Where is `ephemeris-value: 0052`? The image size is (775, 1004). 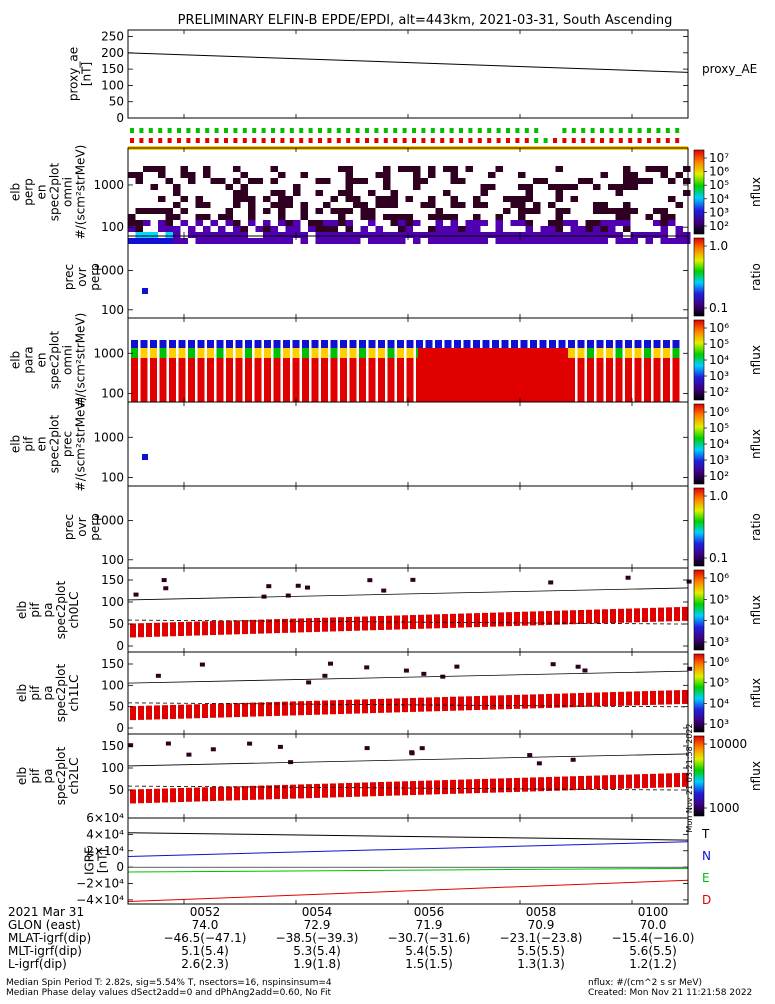 ephemeris-value: 0052 is located at coordinates (205, 912).